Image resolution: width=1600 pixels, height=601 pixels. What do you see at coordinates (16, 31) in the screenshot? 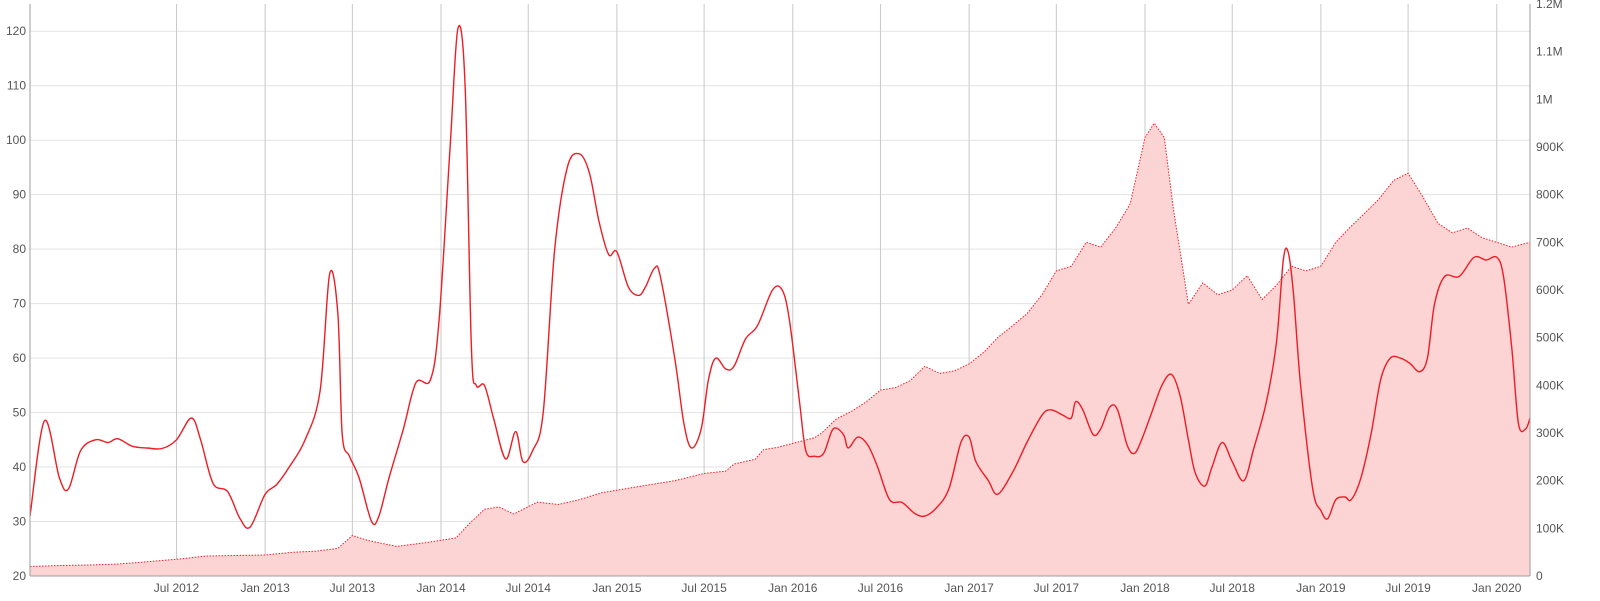
I see `y-left-tick-label: 120` at bounding box center [16, 31].